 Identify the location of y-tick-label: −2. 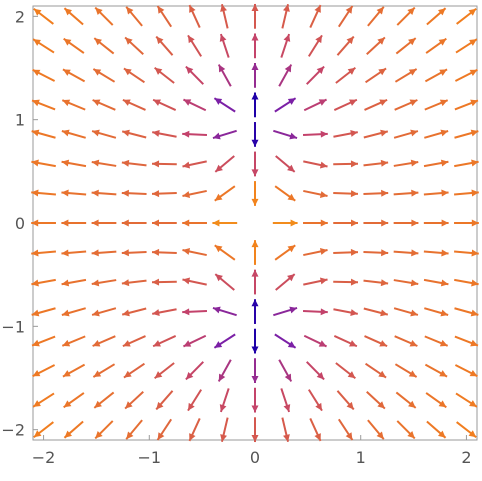
(13, 430).